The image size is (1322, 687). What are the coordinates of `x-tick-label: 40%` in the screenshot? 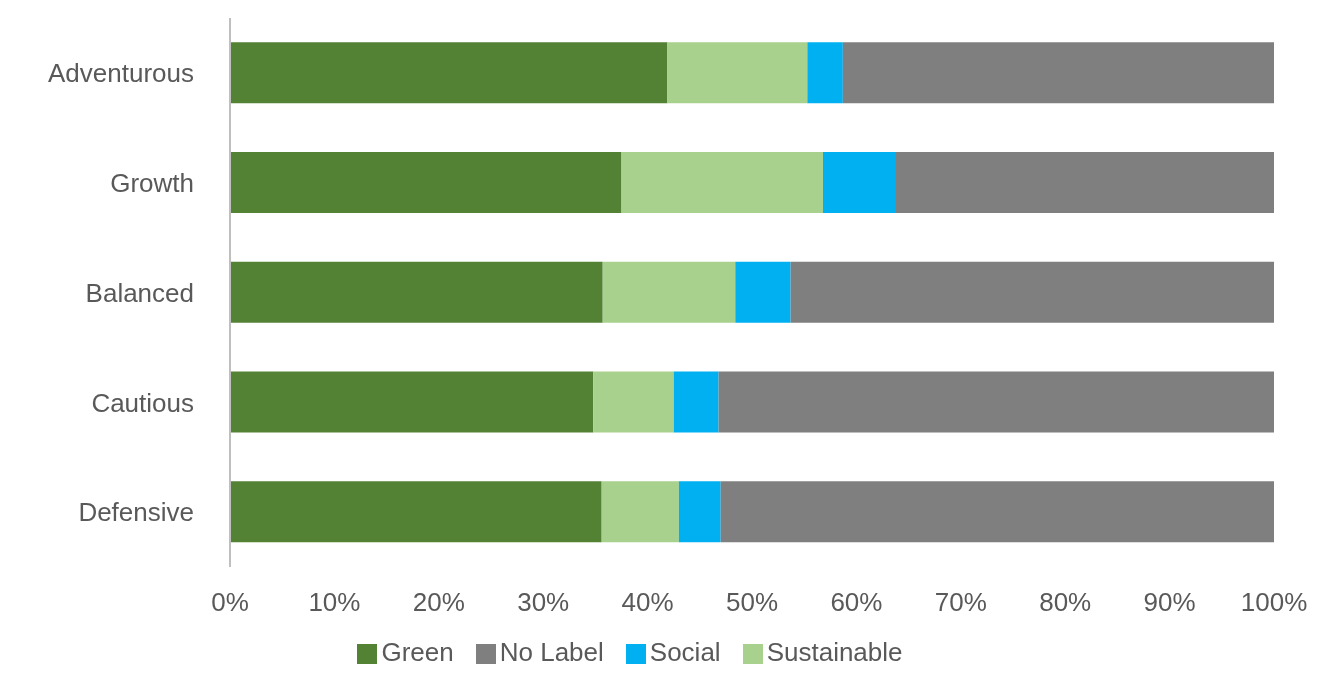 It's located at (647, 602).